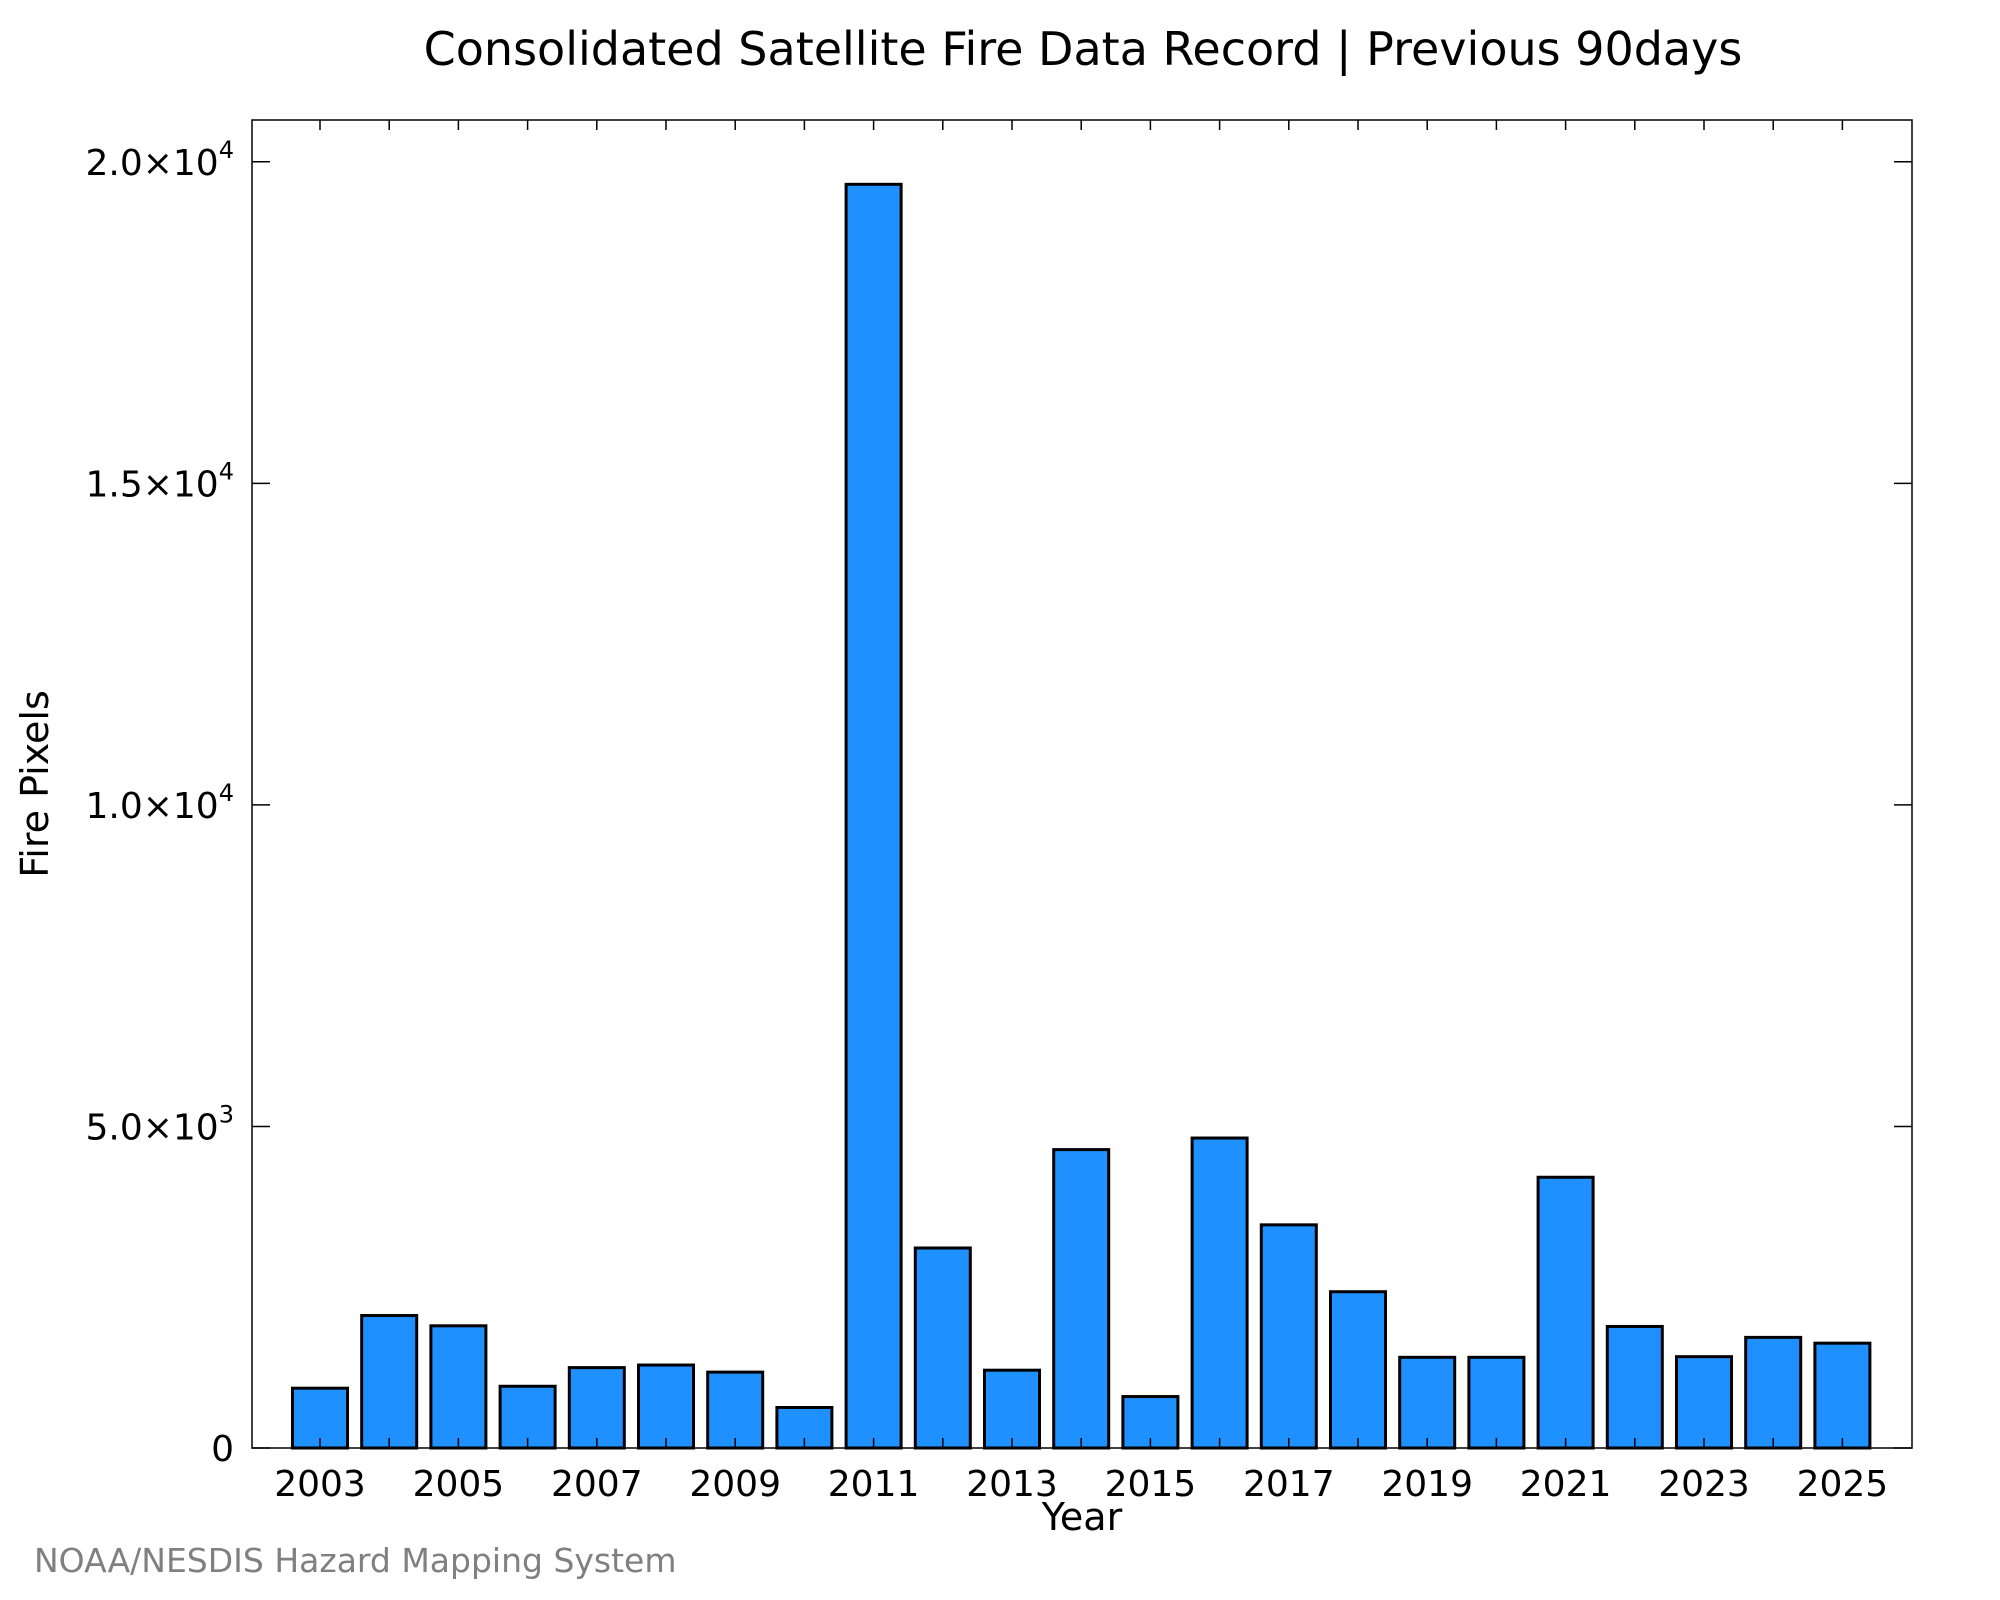 Image resolution: width=2000 pixels, height=1600 pixels. What do you see at coordinates (1496, 1402) in the screenshot?
I see `bar-2020` at bounding box center [1496, 1402].